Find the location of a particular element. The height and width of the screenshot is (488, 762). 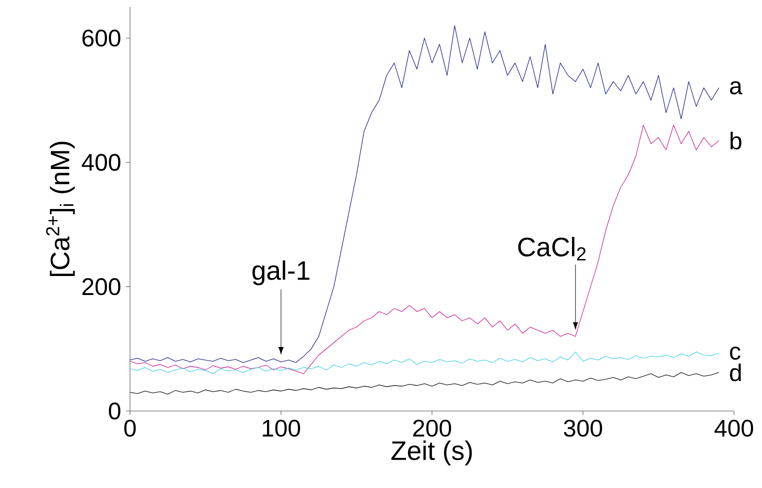

series-label: a is located at coordinates (736, 87).